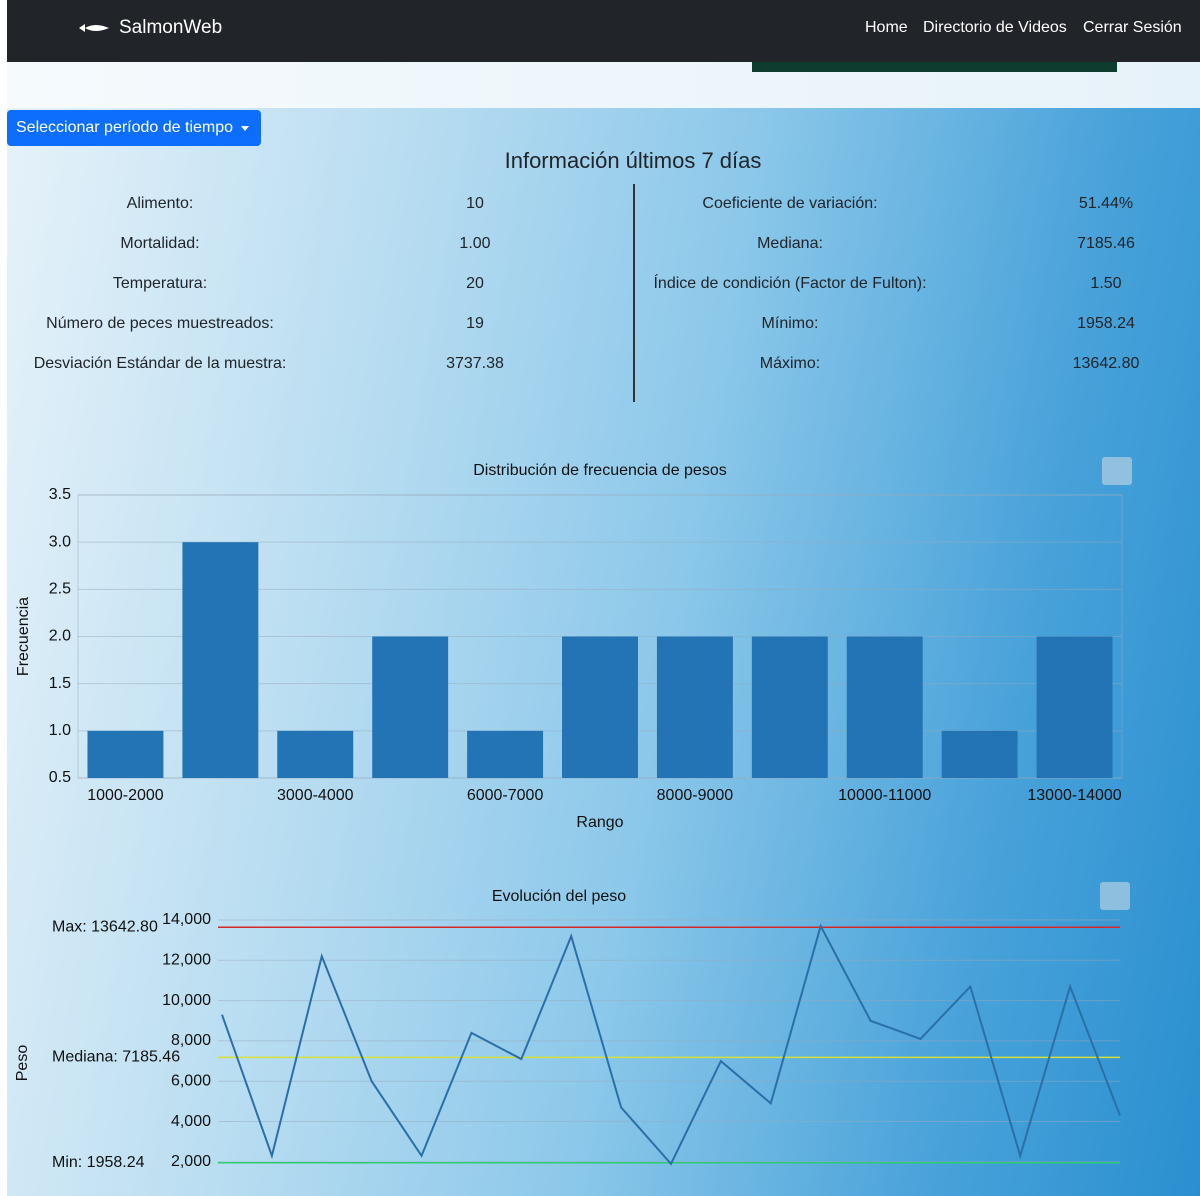 This screenshot has width=1200, height=1196. What do you see at coordinates (60, 494) in the screenshot?
I see `y-tick-label: 3.5` at bounding box center [60, 494].